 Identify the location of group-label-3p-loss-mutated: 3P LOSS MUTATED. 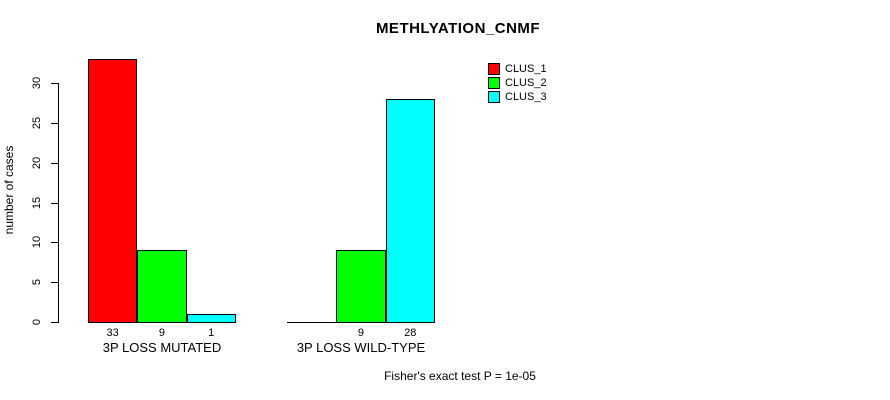
(162, 347).